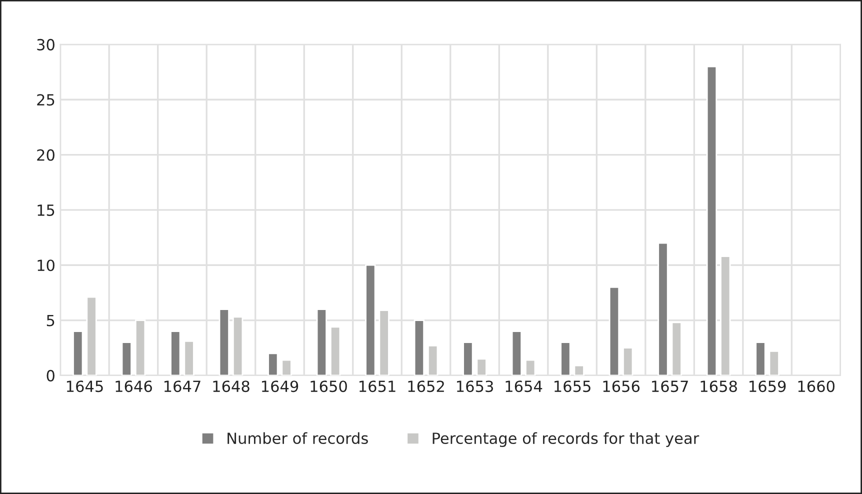 This screenshot has width=862, height=494. What do you see at coordinates (182, 386) in the screenshot?
I see `x-tick-label: 1647` at bounding box center [182, 386].